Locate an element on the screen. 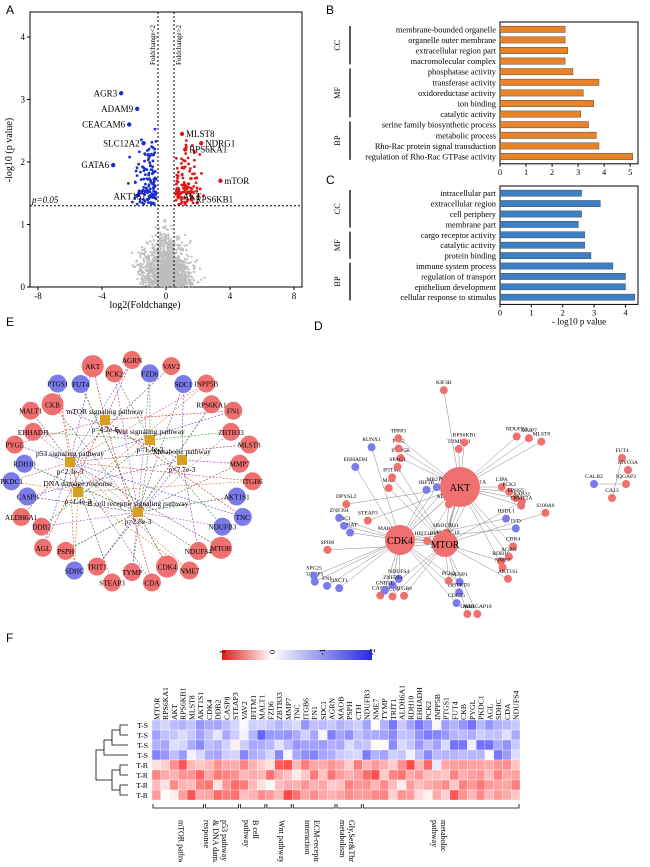 The height and width of the screenshot is (867, 650). gene-label: RPS6KB1 is located at coordinates (215, 200).